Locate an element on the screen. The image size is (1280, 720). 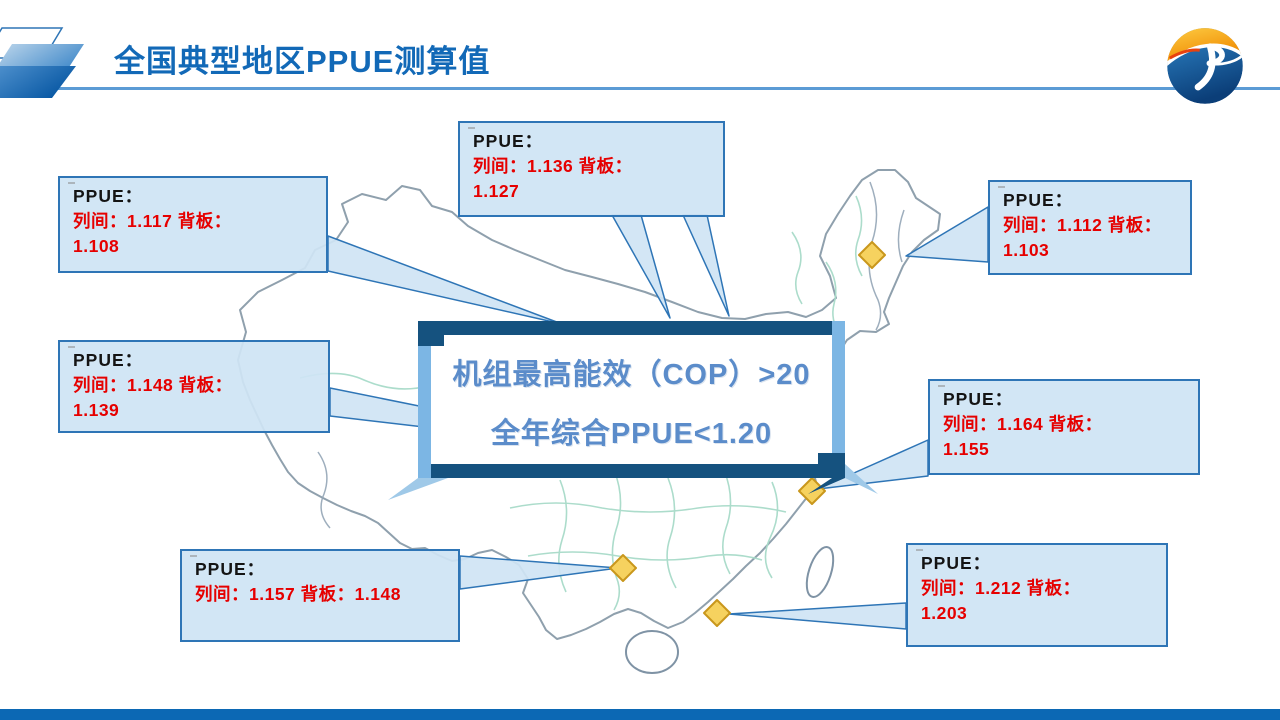
ppue-value-line1: 列间：1.164 背板： is located at coordinates (1023, 423).